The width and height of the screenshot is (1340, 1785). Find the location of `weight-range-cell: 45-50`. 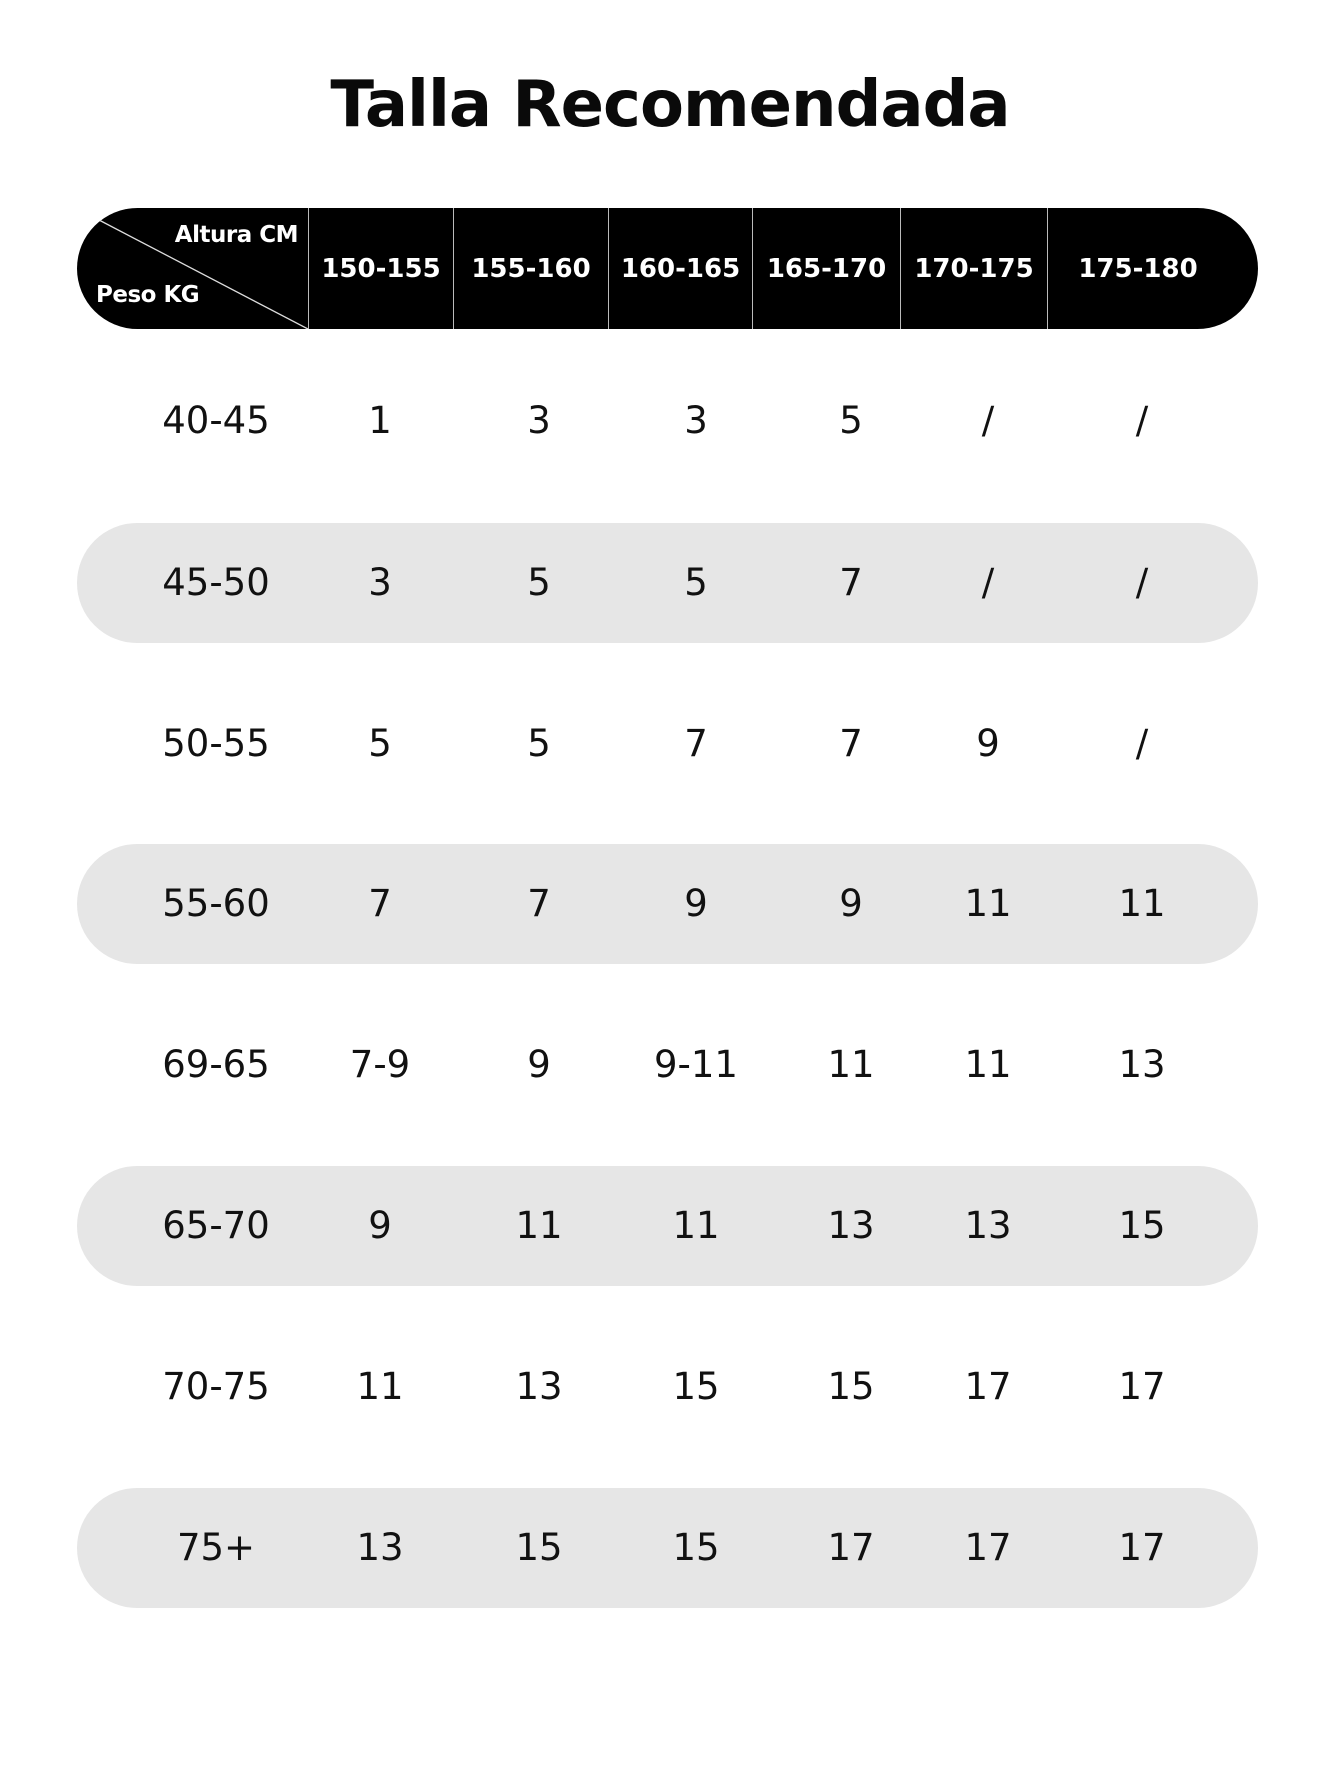

weight-range-cell: 45-50 is located at coordinates (216, 582).